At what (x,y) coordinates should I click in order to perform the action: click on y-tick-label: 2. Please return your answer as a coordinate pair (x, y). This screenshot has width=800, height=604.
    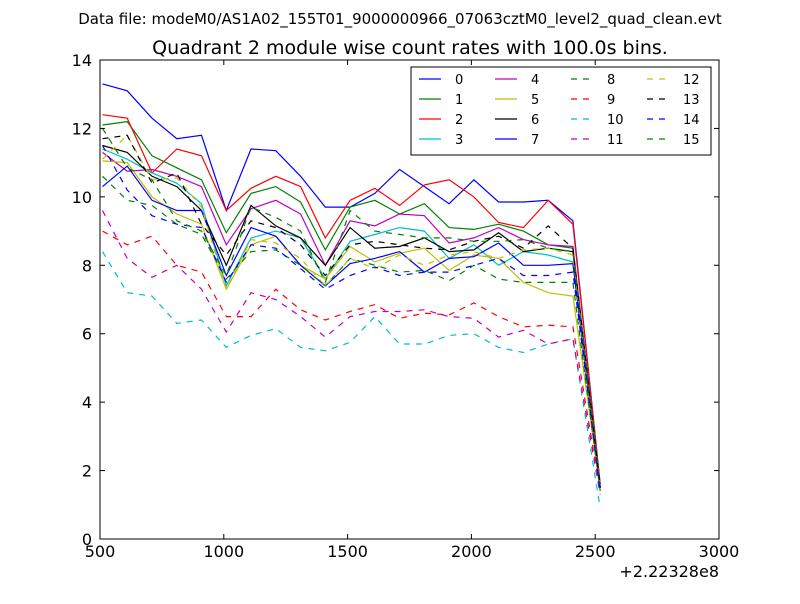
    Looking at the image, I should click on (87, 471).